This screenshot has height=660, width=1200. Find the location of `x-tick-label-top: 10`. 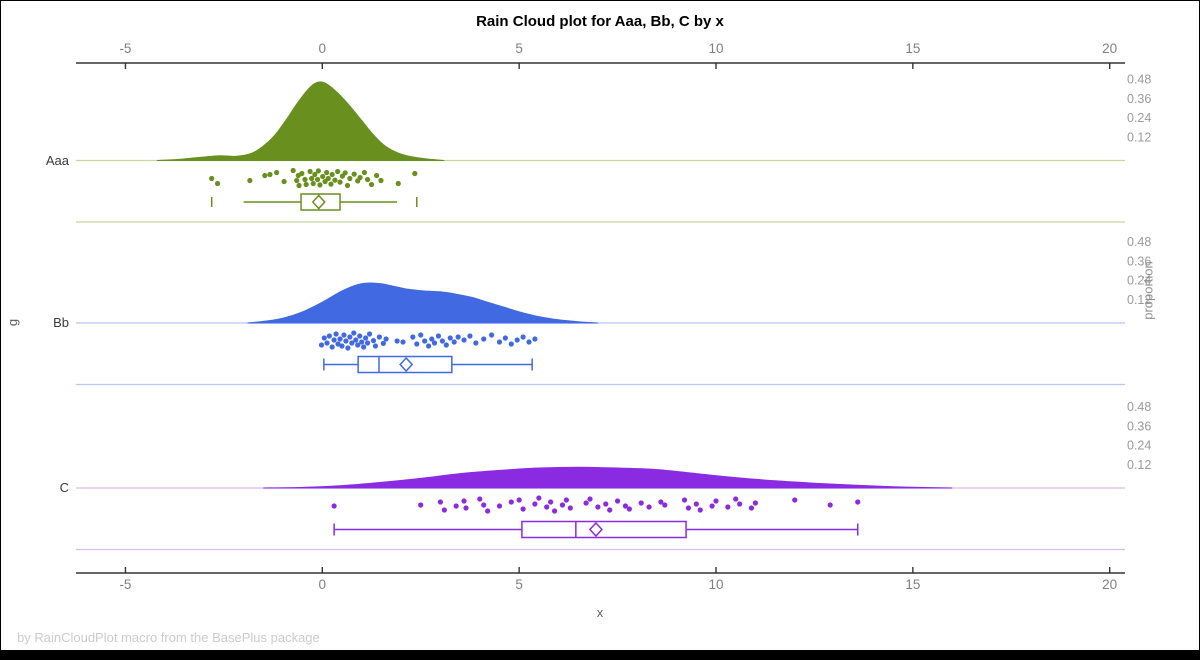

x-tick-label-top: 10 is located at coordinates (715, 48).